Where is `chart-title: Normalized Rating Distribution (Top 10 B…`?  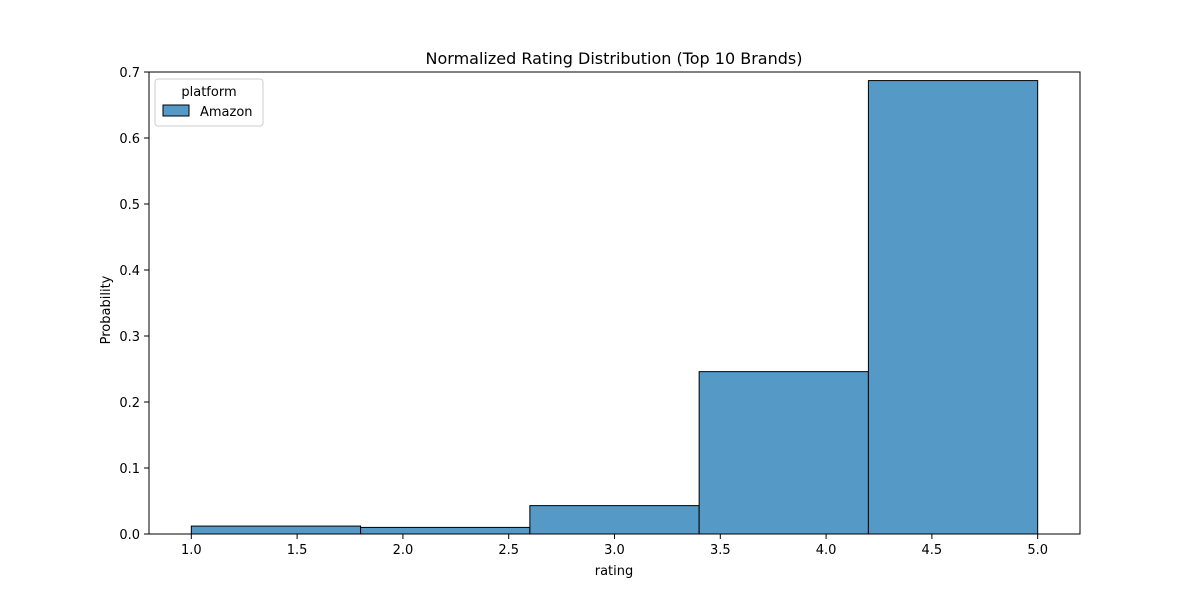 chart-title: Normalized Rating Distribution (Top 10 B… is located at coordinates (614, 58).